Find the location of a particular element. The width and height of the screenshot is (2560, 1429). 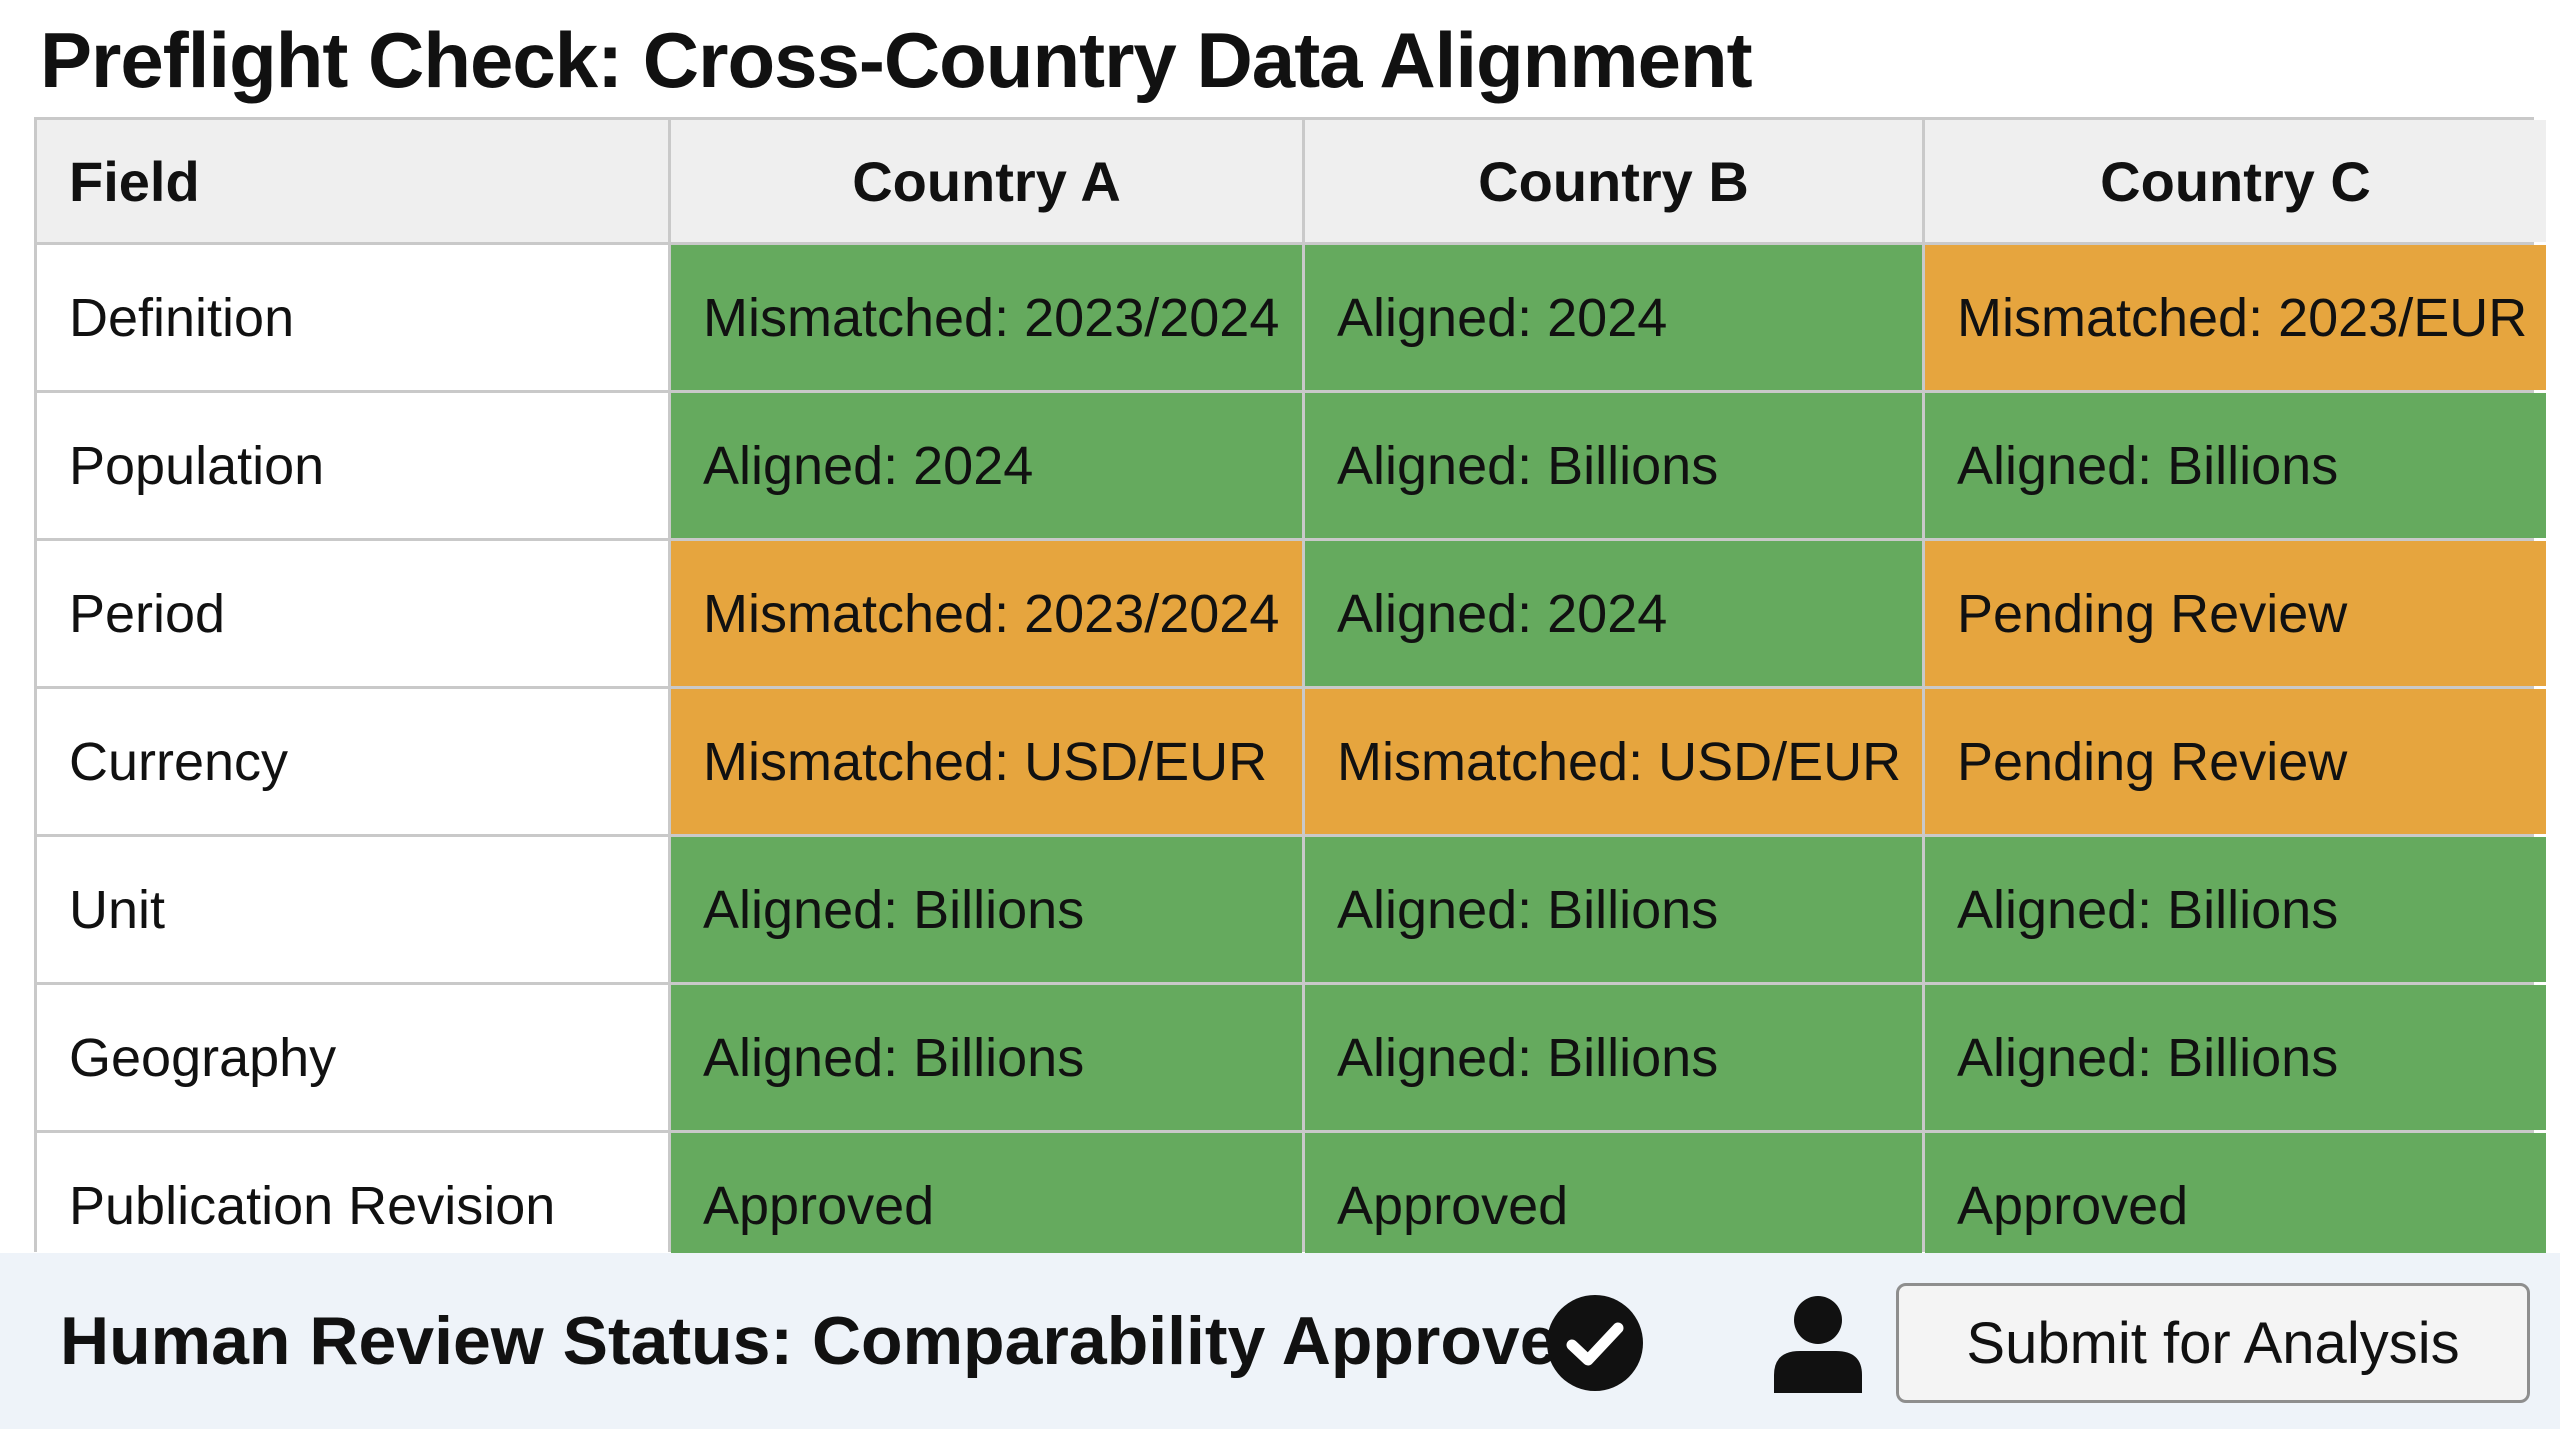

row-field-label: Population is located at coordinates (352, 465).